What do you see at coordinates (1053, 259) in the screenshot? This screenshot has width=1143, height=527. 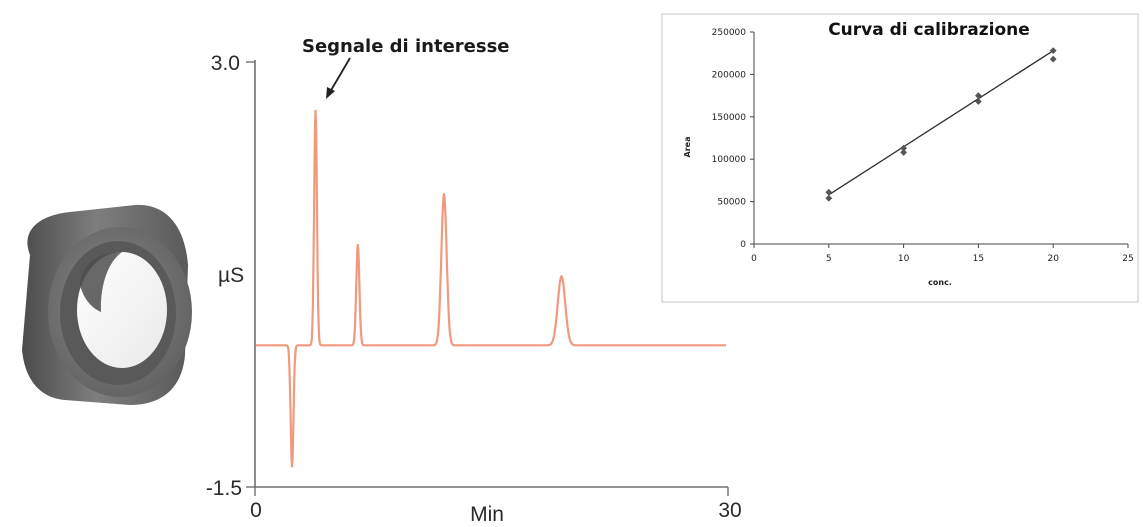 I see `calibration-x-tick-label: 20` at bounding box center [1053, 259].